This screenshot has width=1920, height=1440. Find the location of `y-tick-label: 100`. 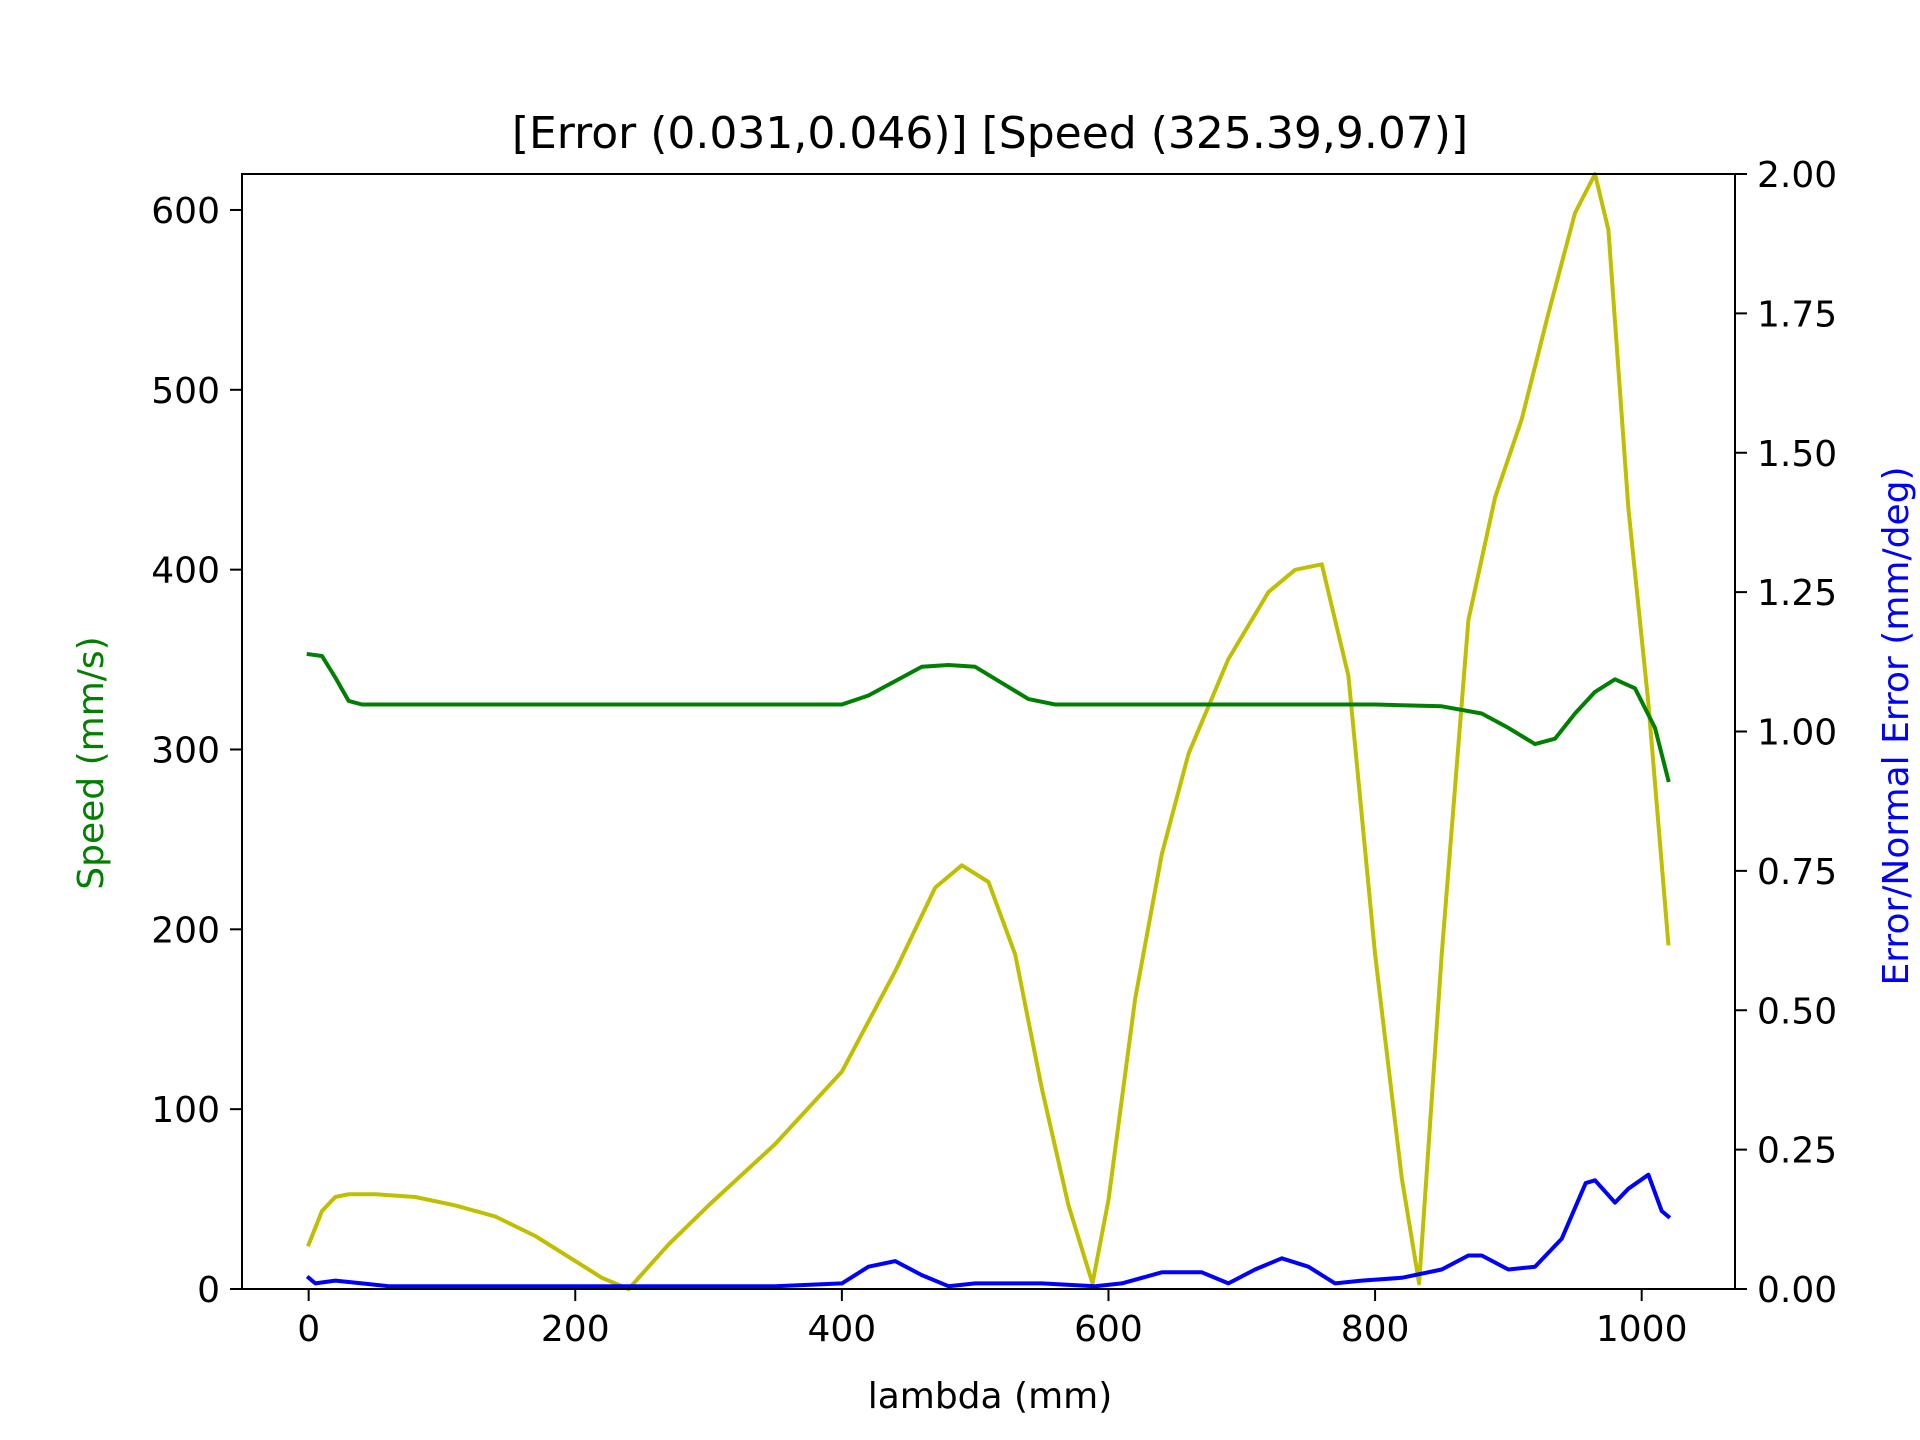

y-tick-label: 100 is located at coordinates (185, 1110).